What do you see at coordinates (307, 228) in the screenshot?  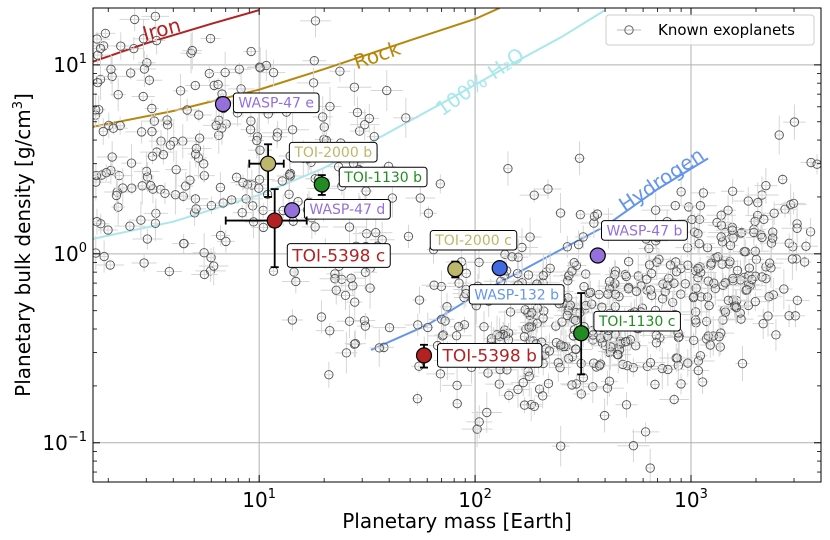 I see `planet-toi-5398-c: TOI-5398 c` at bounding box center [307, 228].